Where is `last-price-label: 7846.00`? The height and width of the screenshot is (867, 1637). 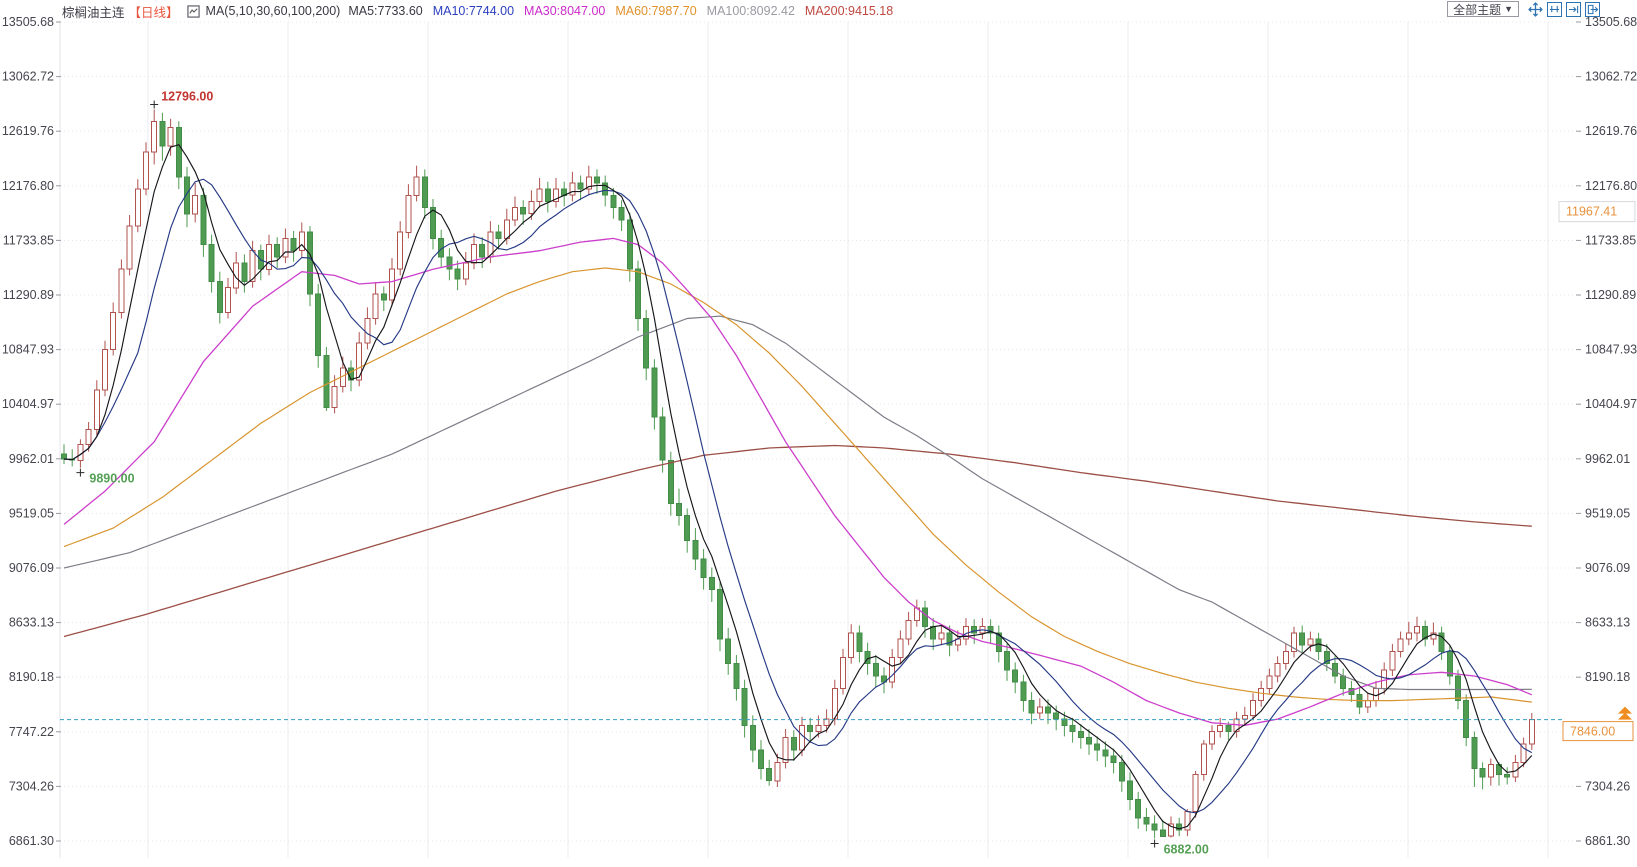
last-price-label: 7846.00 is located at coordinates (1598, 724).